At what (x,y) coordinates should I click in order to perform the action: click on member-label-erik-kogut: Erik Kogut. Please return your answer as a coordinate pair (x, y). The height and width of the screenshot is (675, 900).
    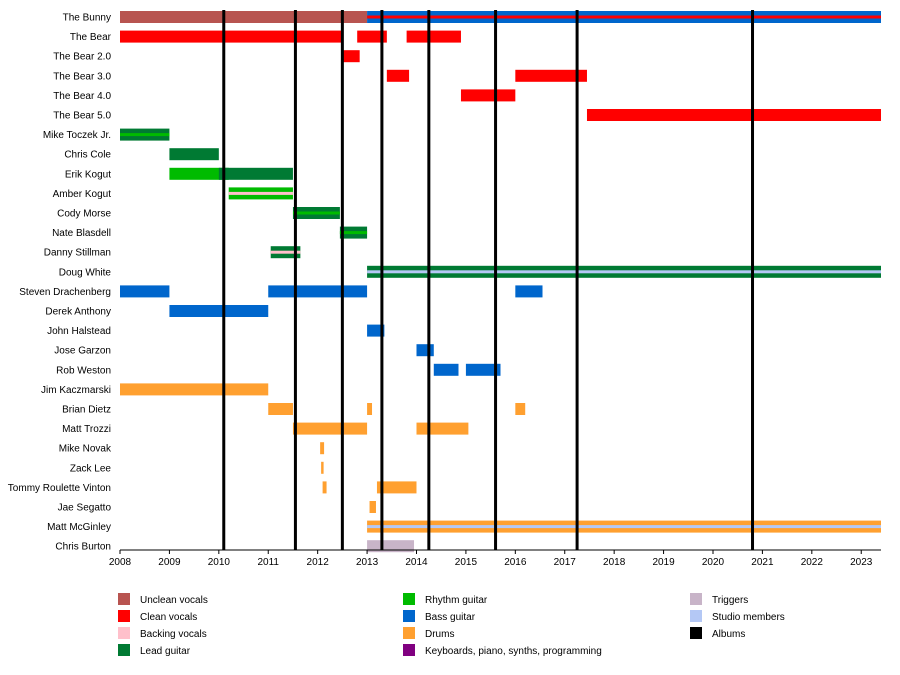
    Looking at the image, I should click on (88, 174).